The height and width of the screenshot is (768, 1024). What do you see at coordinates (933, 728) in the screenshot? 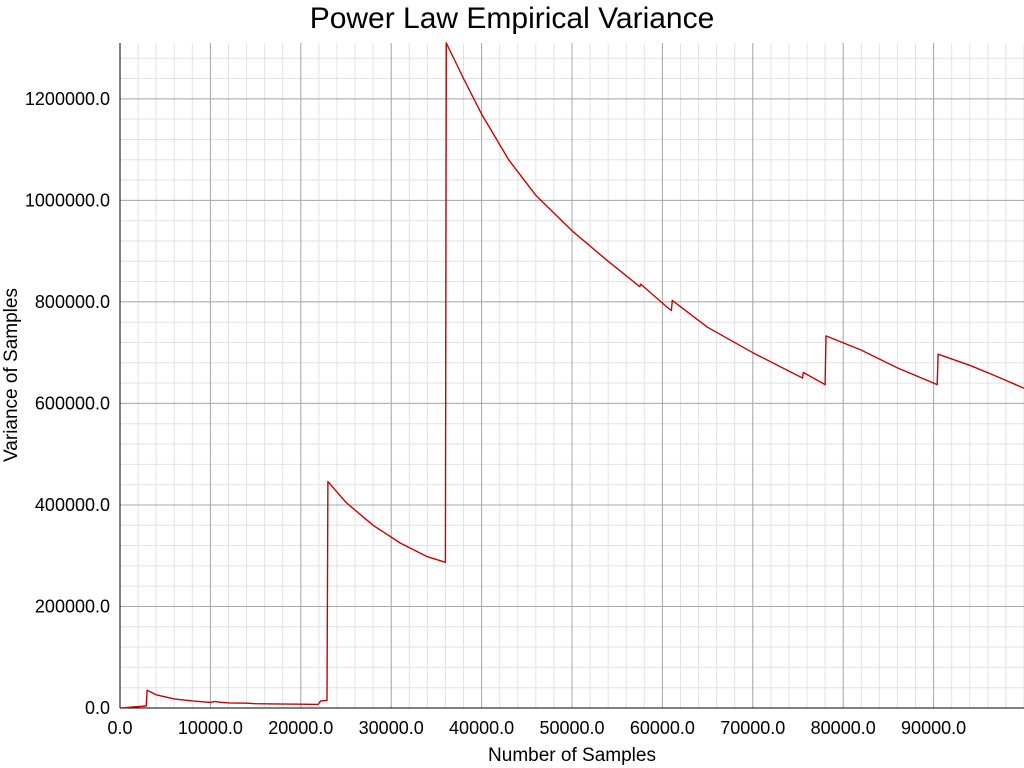
I see `x-tick-label: 90000.0` at bounding box center [933, 728].